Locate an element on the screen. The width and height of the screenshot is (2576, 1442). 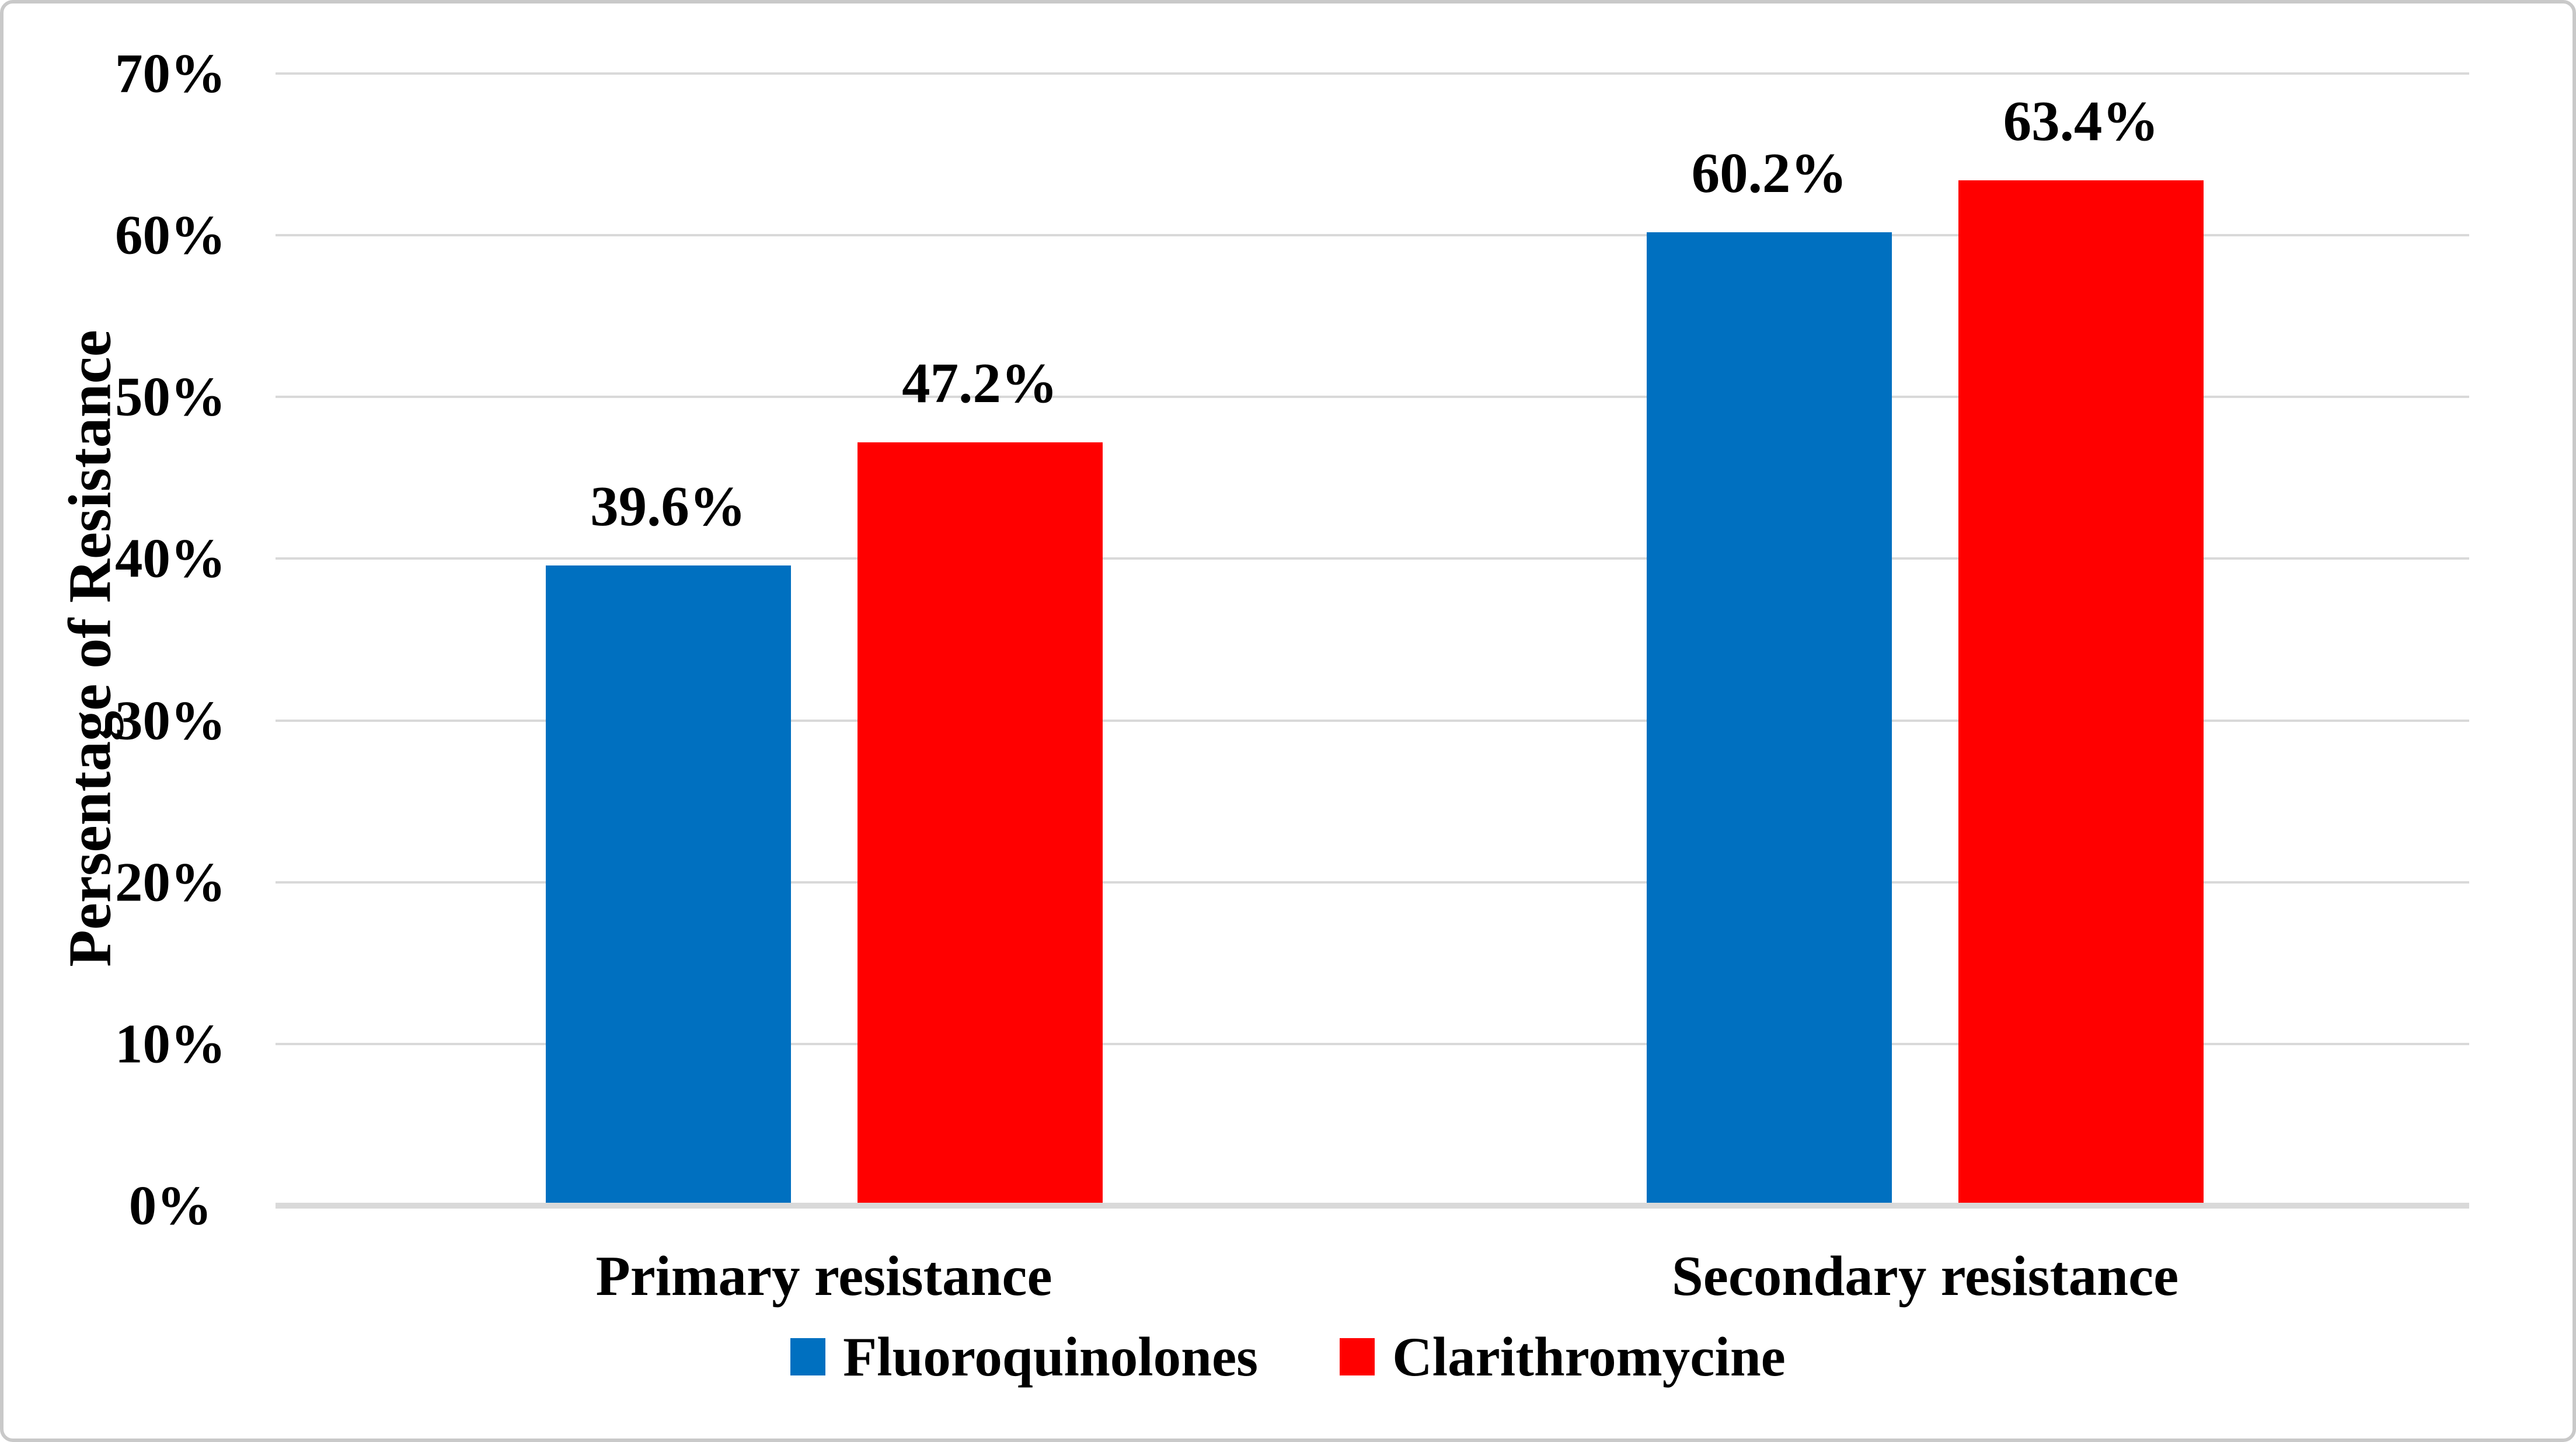
x-category-label: Primary resistance is located at coordinates (824, 1276).